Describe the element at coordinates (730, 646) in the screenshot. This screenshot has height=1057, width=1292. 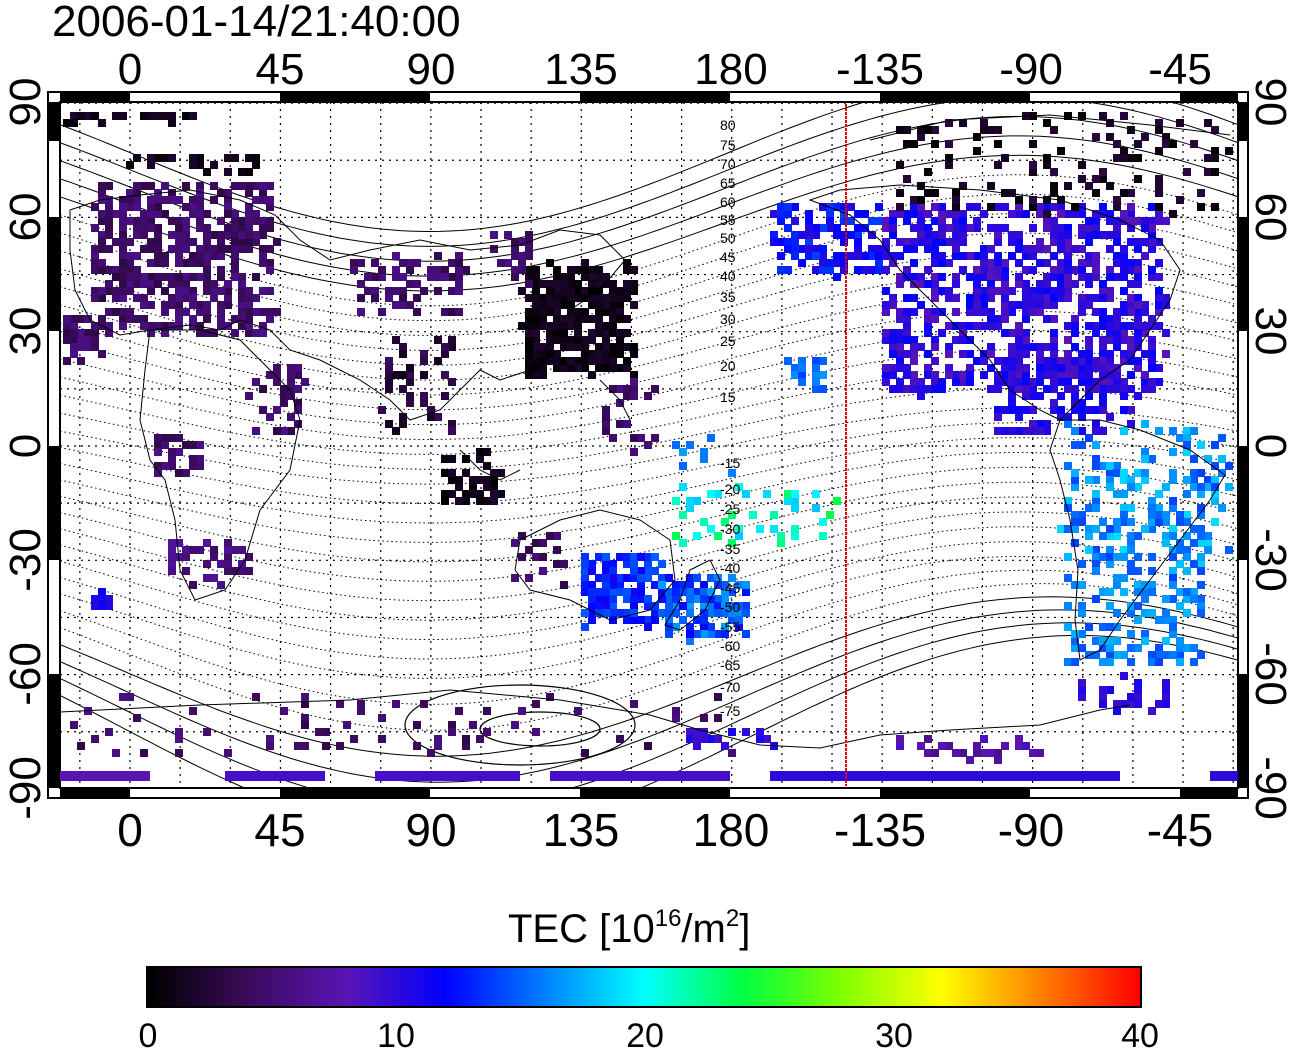
I see `contour-label: -60` at that location.